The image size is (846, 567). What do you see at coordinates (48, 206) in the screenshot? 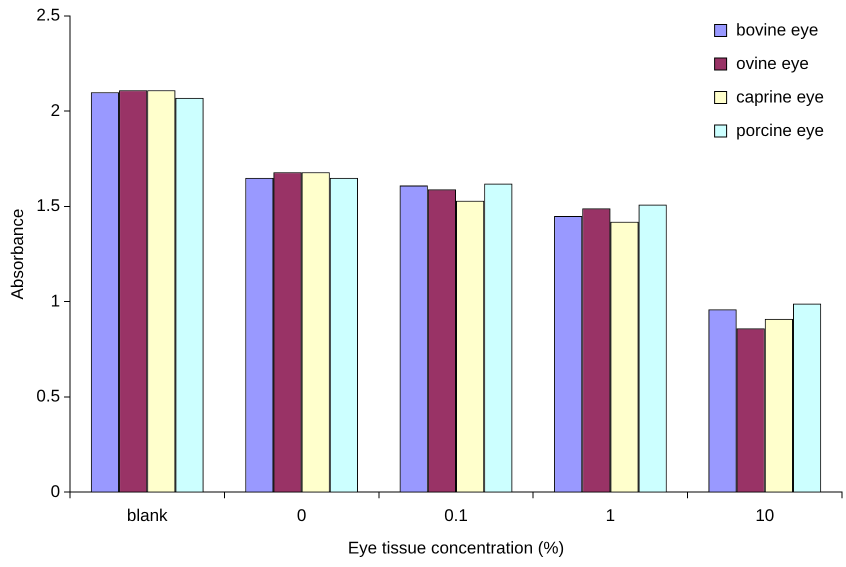
I see `y-tick-label: 1.5` at bounding box center [48, 206].